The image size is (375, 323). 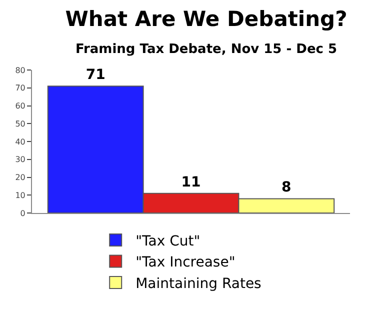 What do you see at coordinates (287, 188) in the screenshot?
I see `data-label: 8` at bounding box center [287, 188].